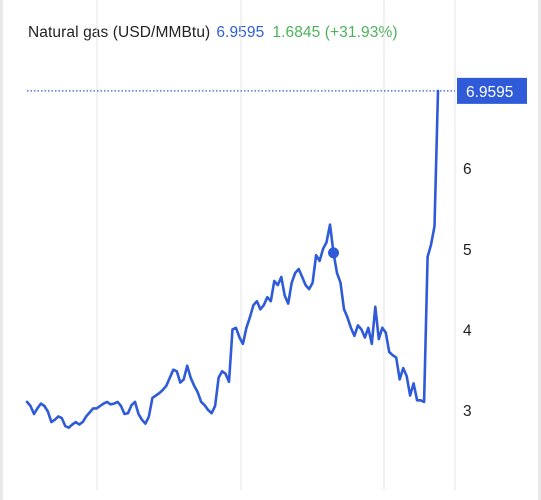  Describe the element at coordinates (467, 330) in the screenshot. I see `y-tick-label-4: 4` at that location.